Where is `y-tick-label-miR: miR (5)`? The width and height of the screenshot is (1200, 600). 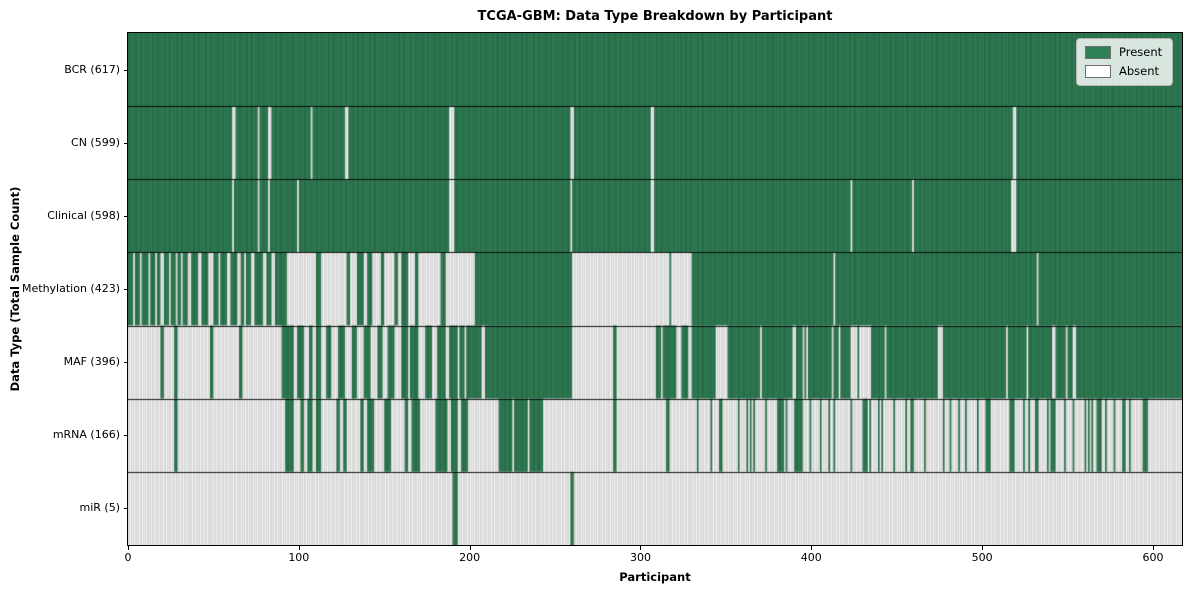
y-tick-label-miR: miR (5) is located at coordinates (100, 508).